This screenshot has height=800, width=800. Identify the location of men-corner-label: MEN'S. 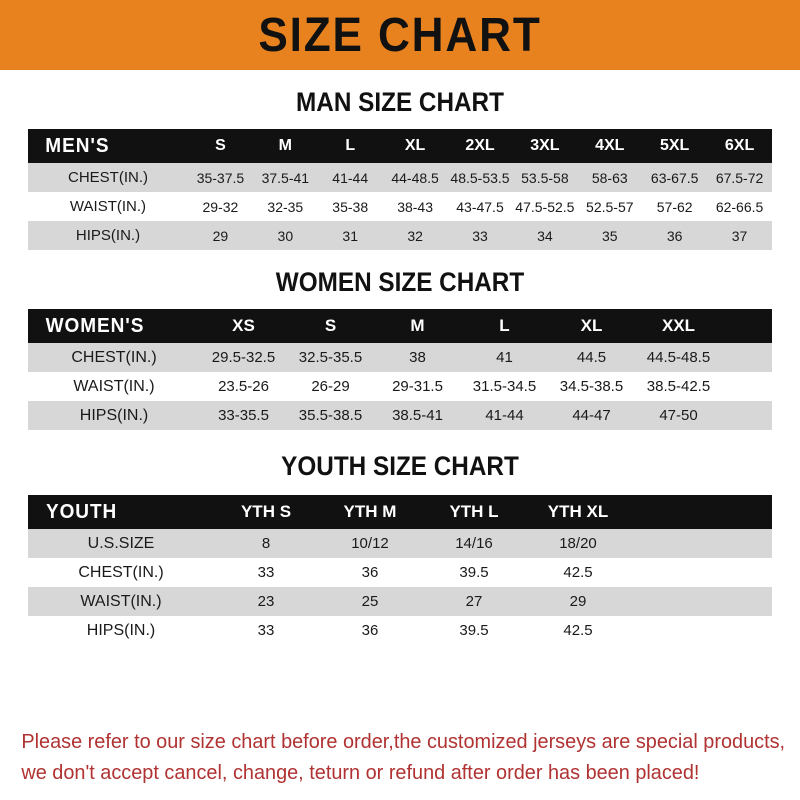
(77, 145).